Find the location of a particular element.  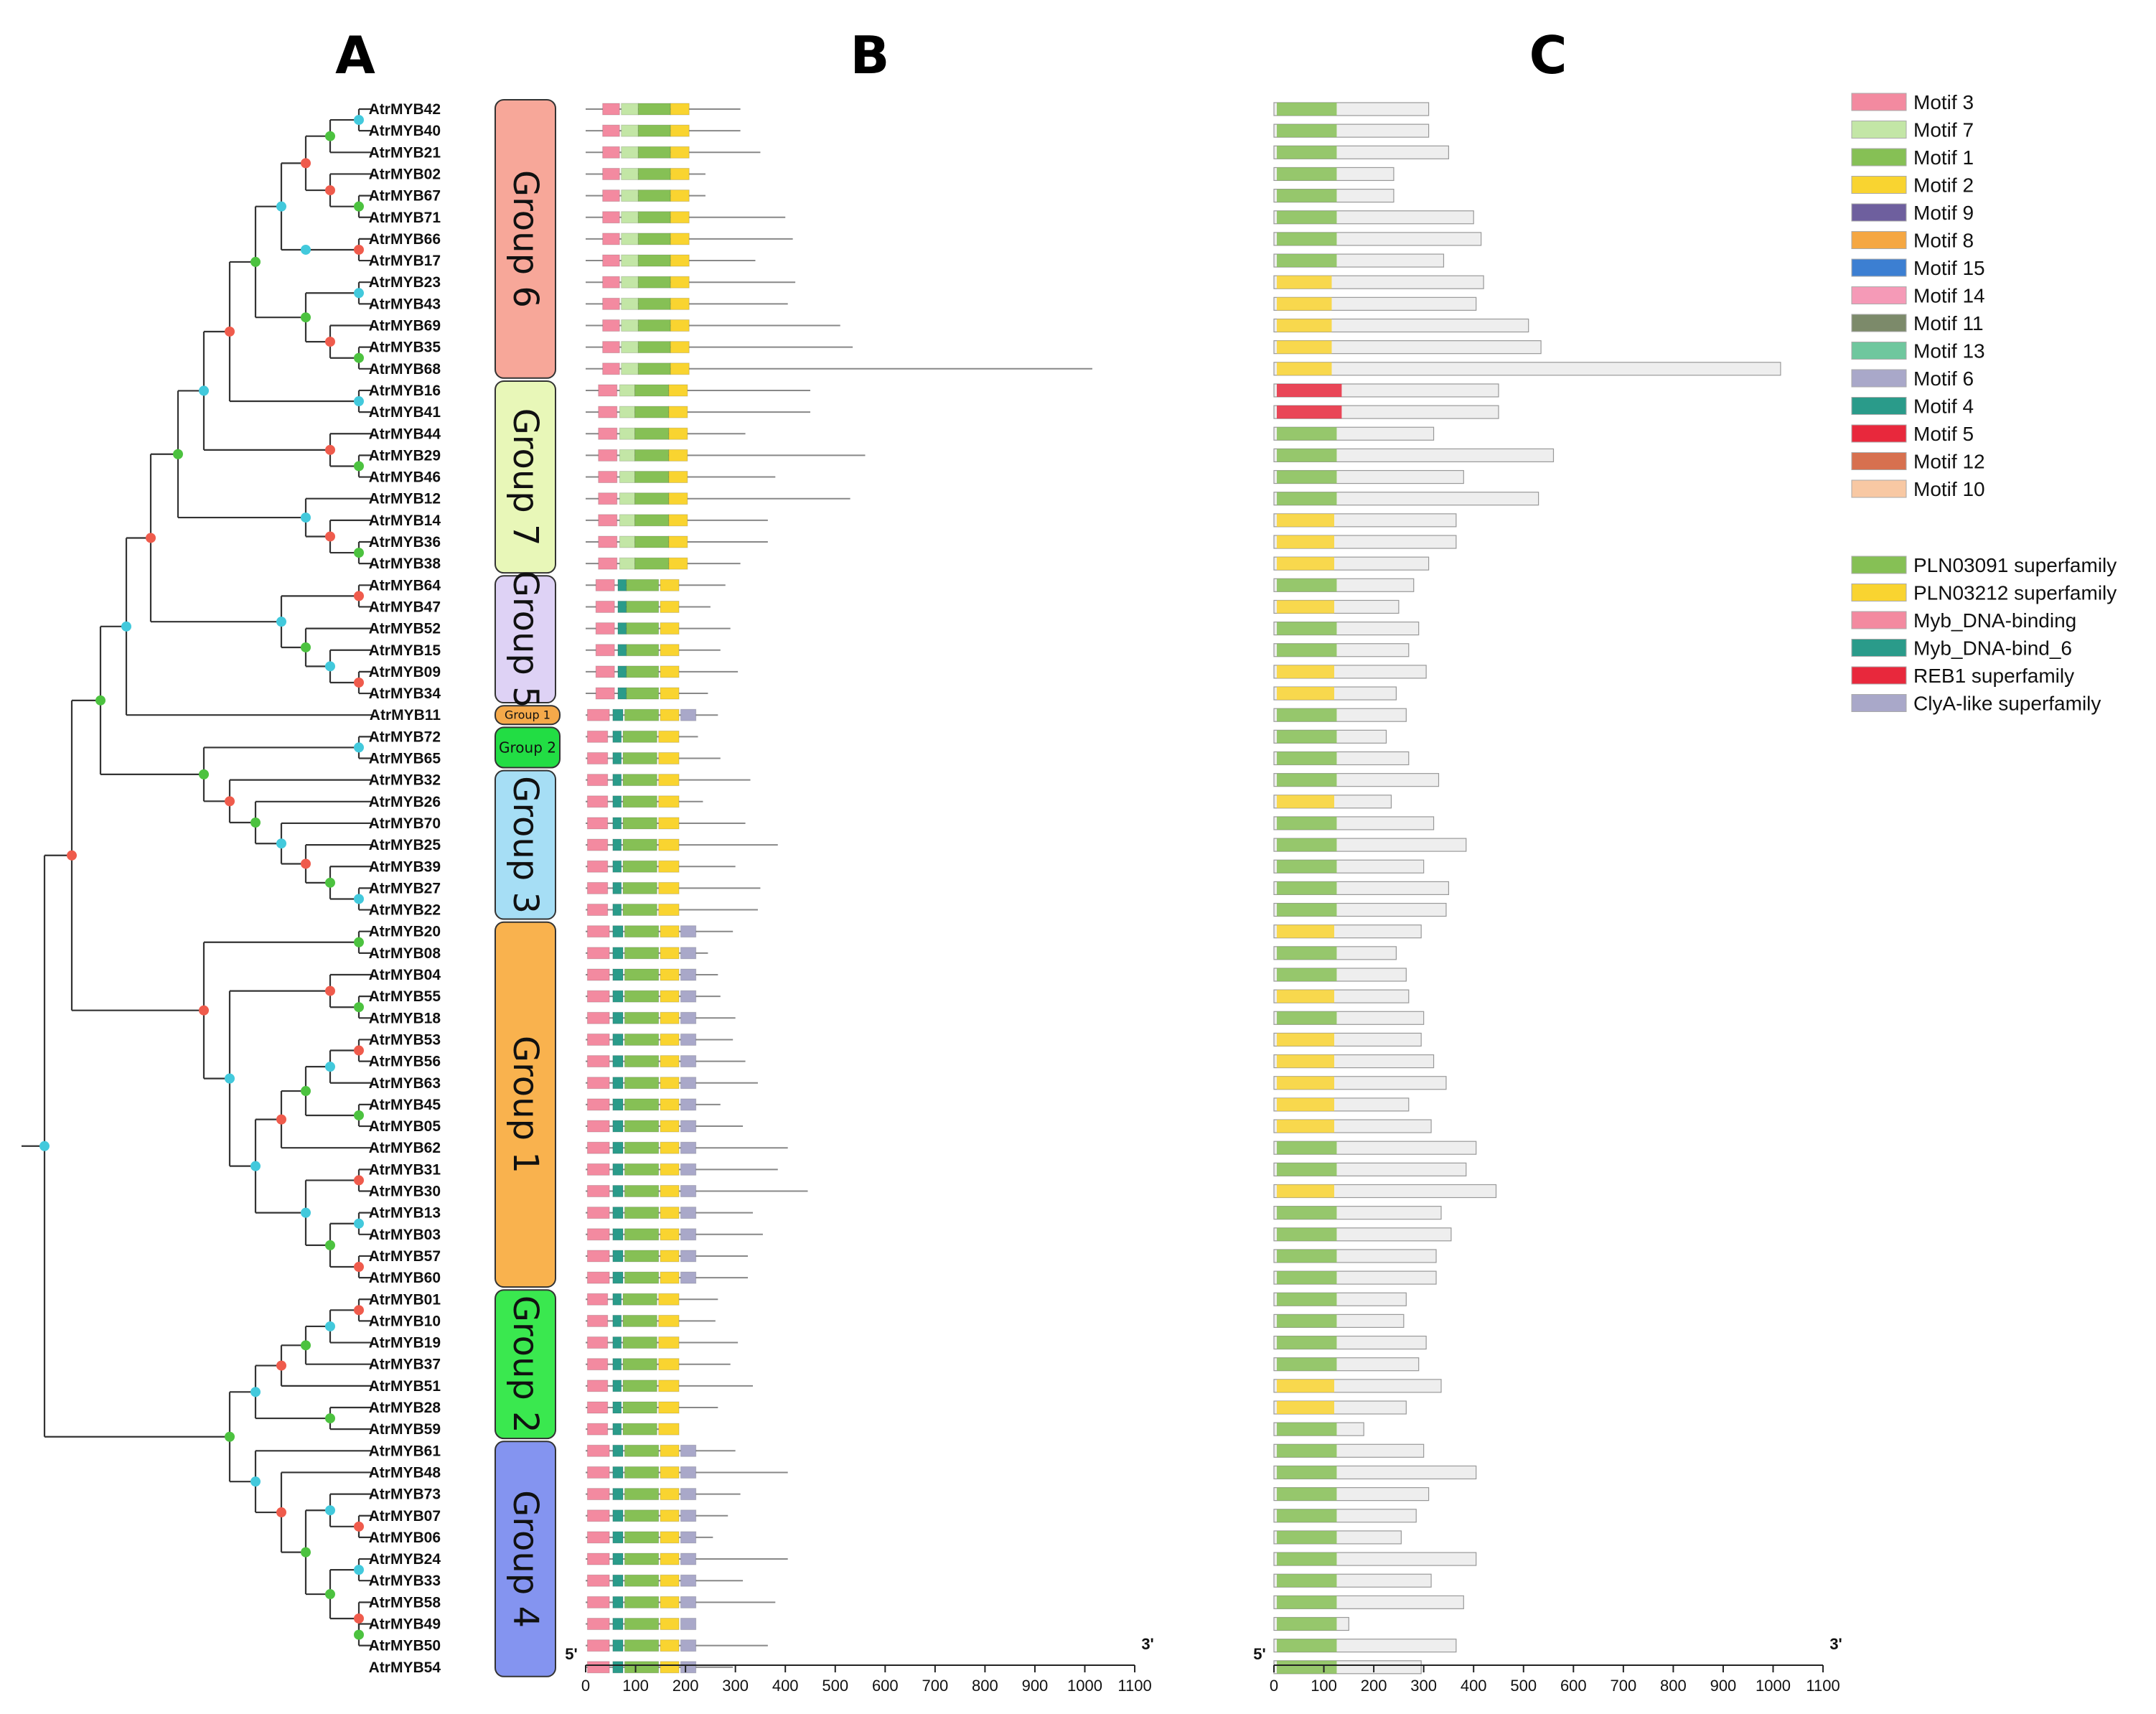

legend-label: Motif 12 is located at coordinates (1949, 462).